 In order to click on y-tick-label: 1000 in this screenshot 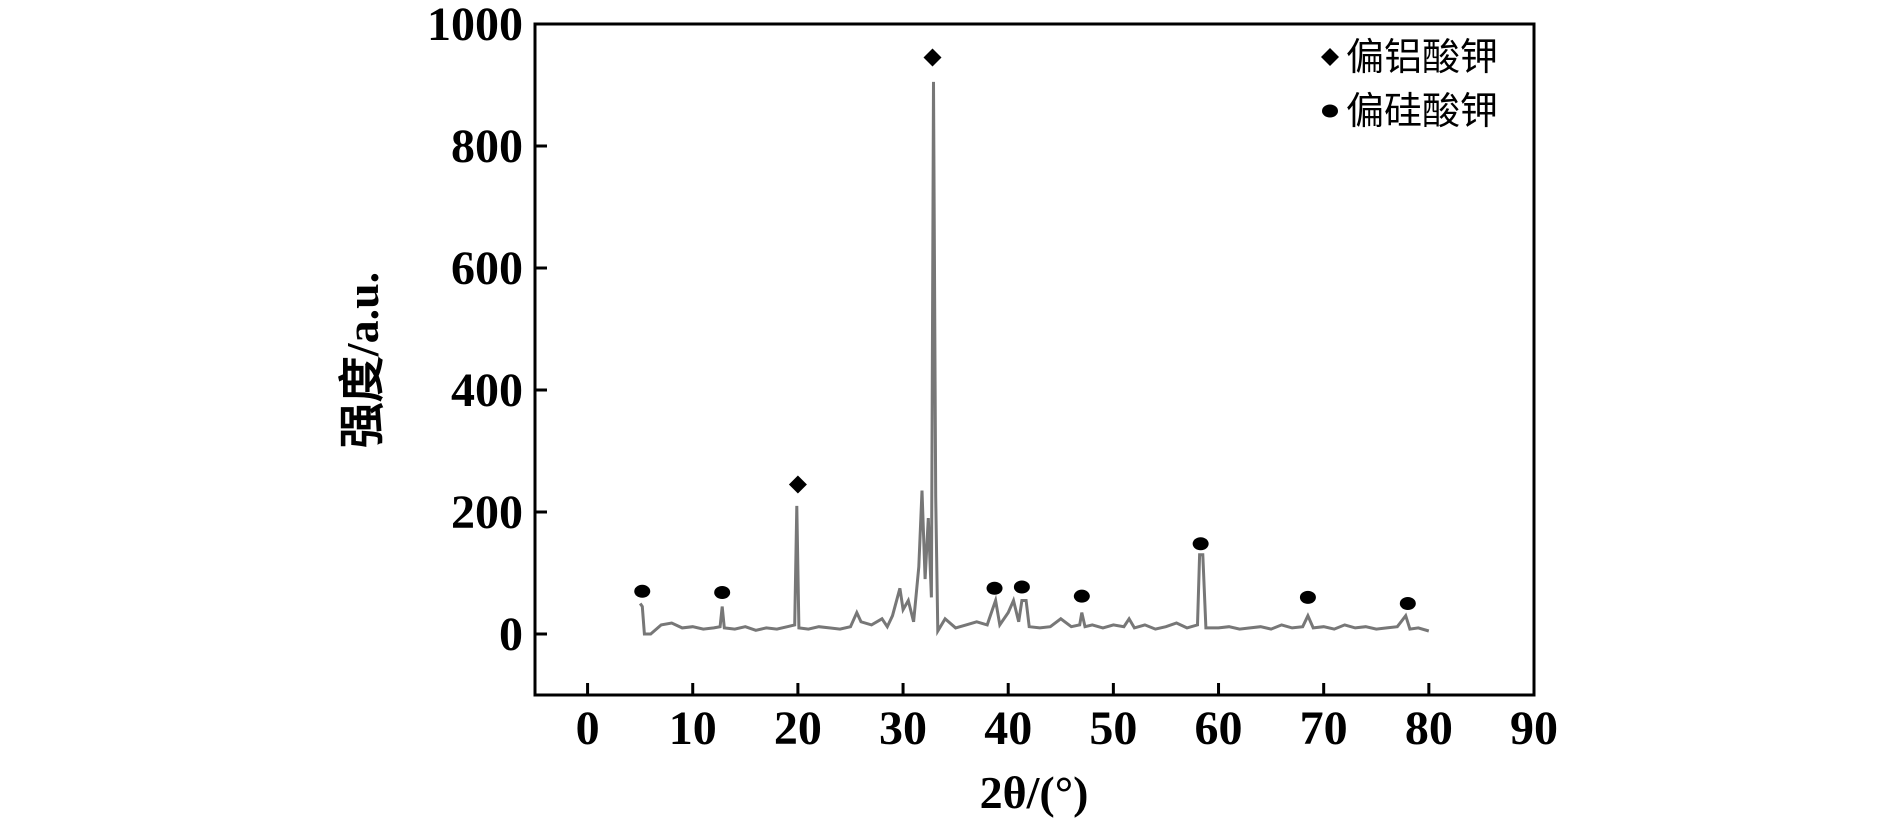, I will do `click(475, 25)`.